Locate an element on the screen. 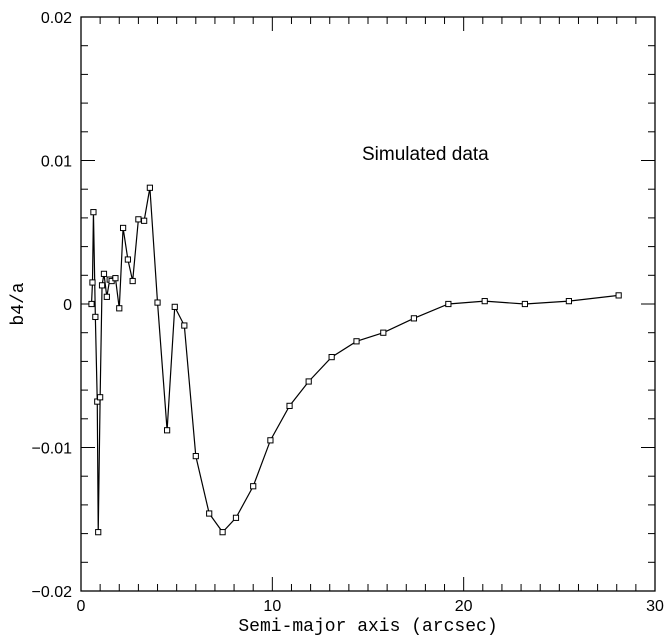 The image size is (667, 641). y-tick-label: 0.02 is located at coordinates (56, 18).